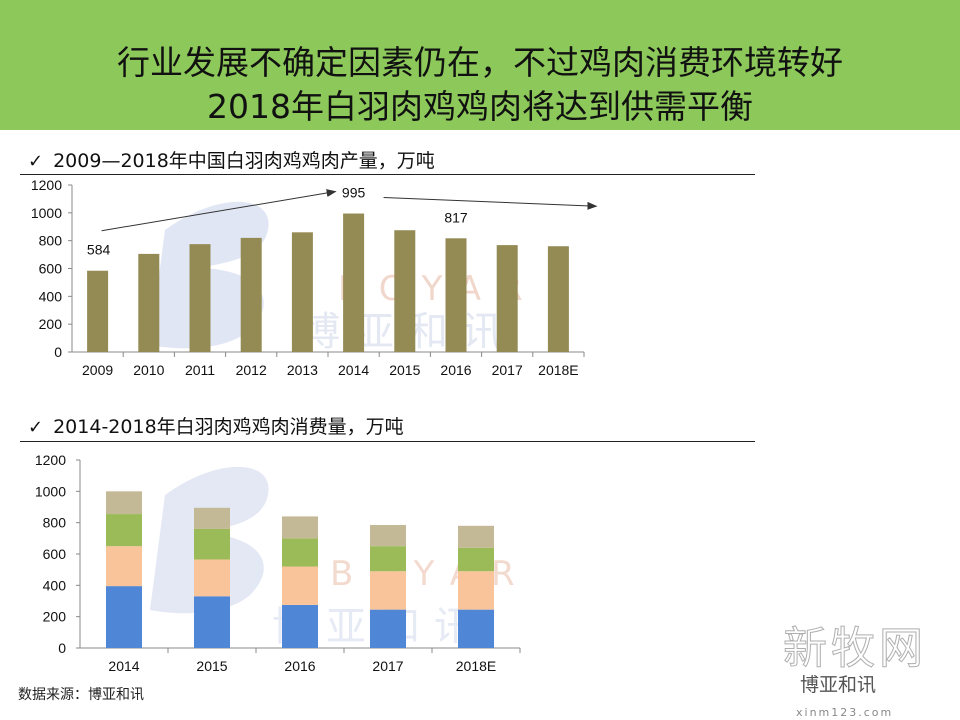 Image resolution: width=960 pixels, height=720 pixels. Describe the element at coordinates (558, 299) in the screenshot. I see `bar-2018E` at that location.